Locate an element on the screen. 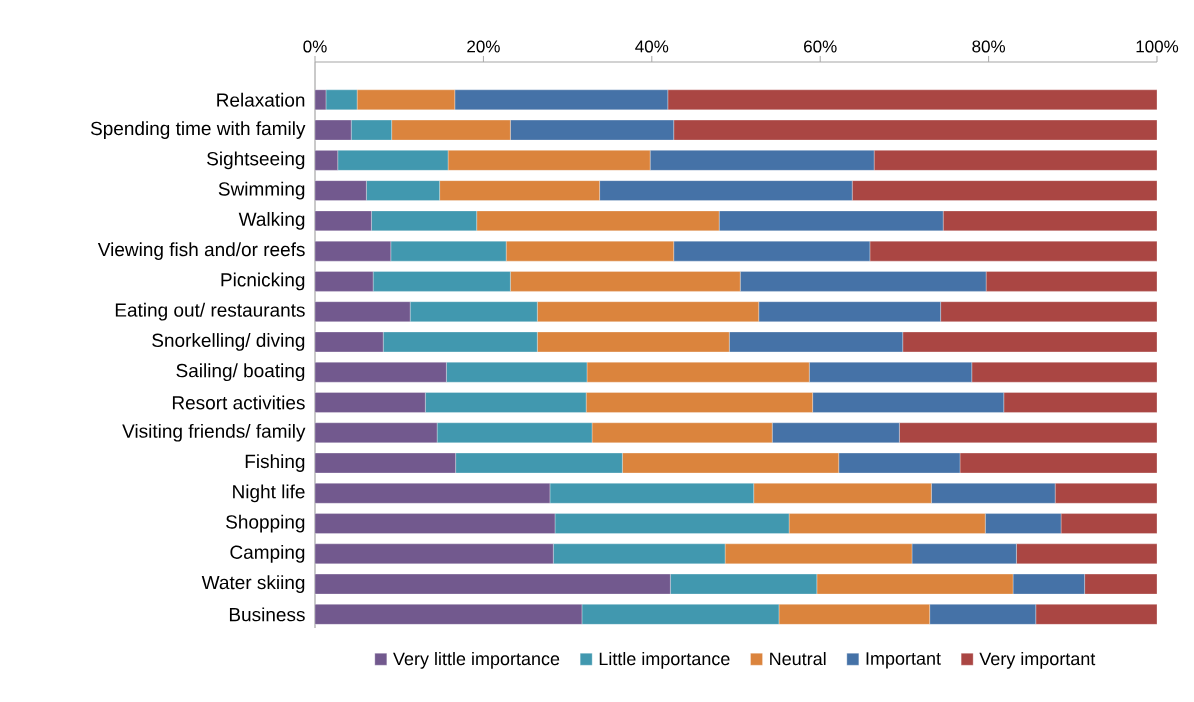  y-tick-label: Eating out/ restaurants is located at coordinates (210, 311).